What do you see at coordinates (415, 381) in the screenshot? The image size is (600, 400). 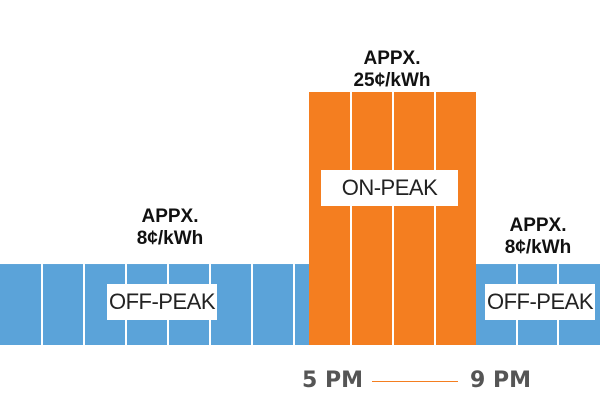 I see `time-range-connector` at bounding box center [415, 381].